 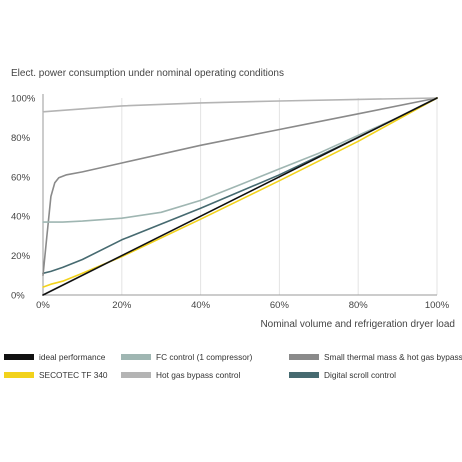 What do you see at coordinates (280, 305) in the screenshot?
I see `x-tick-label: 60%` at bounding box center [280, 305].